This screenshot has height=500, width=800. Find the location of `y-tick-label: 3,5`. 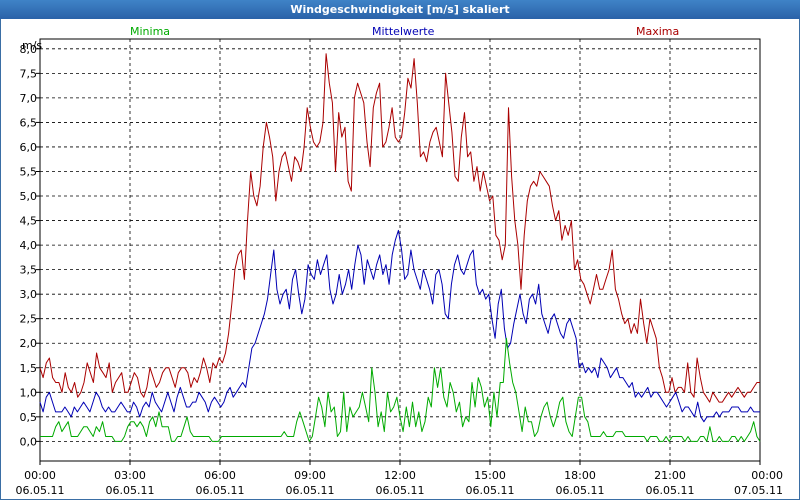

y-tick-label: 3,5 is located at coordinates (29, 270).